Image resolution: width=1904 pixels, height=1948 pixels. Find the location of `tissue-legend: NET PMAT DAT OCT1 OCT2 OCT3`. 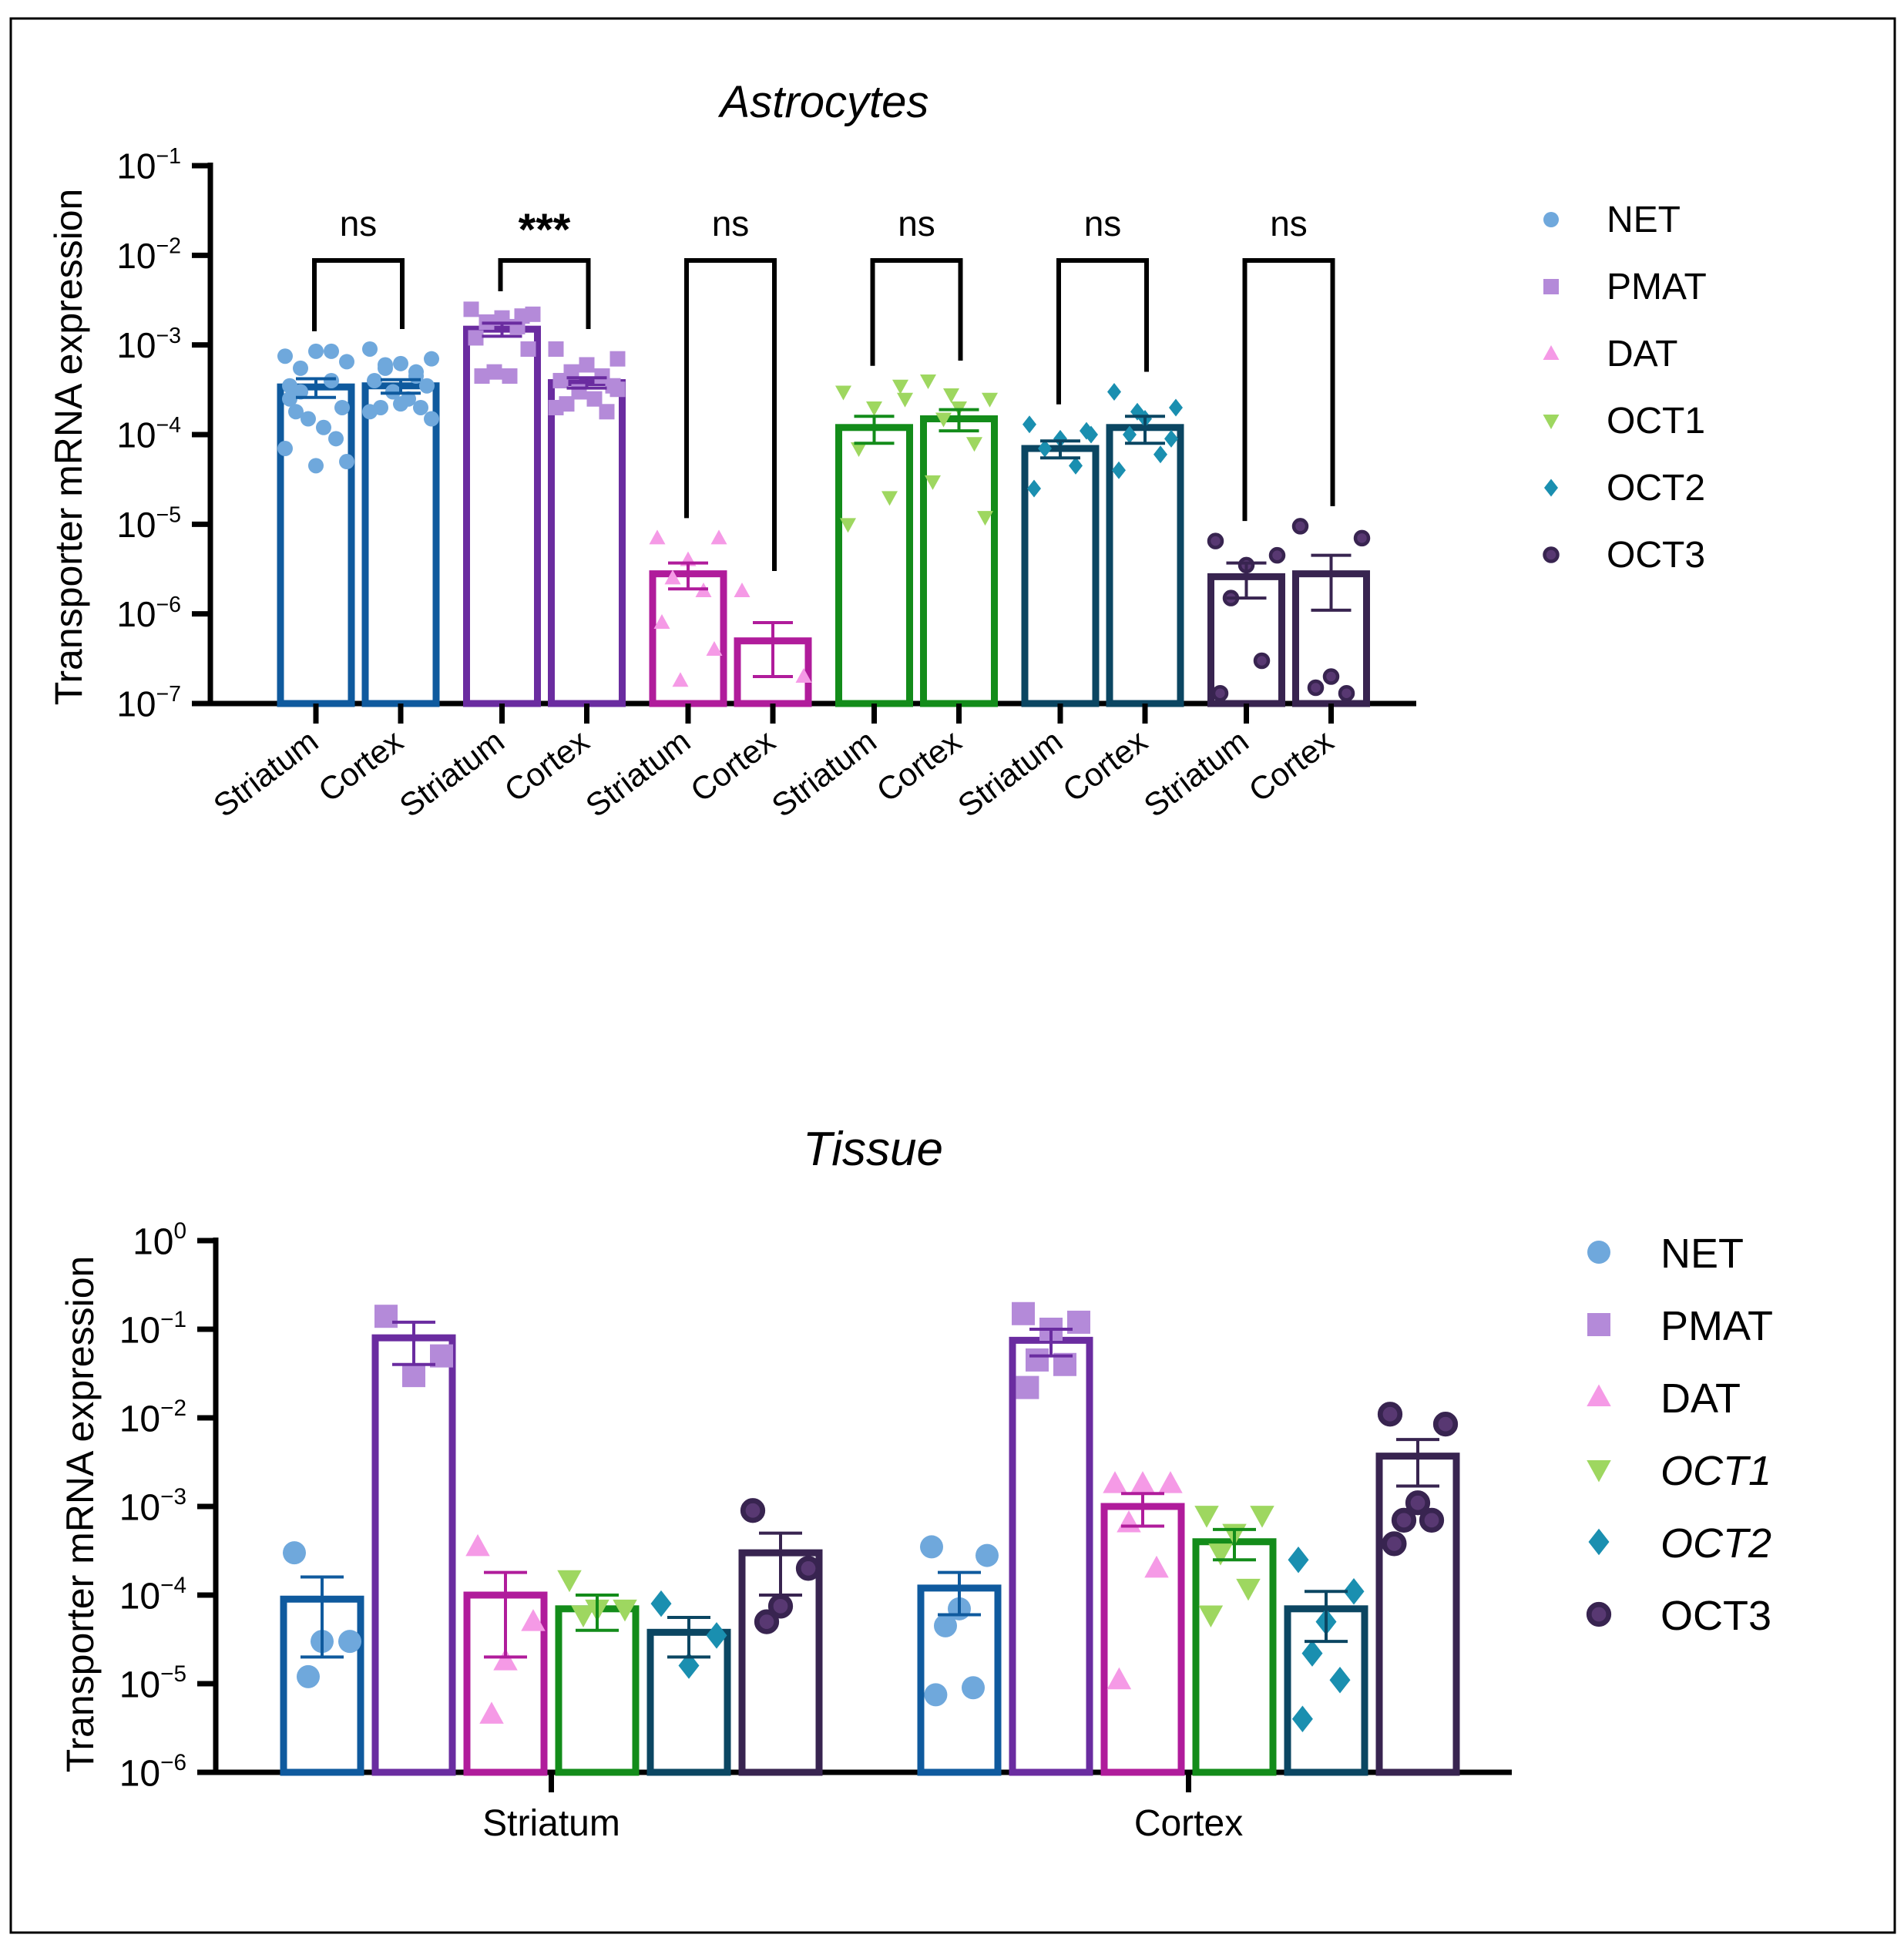

tissue-legend: NET PMAT DAT OCT1 OCT2 OCT3 is located at coordinates (1679, 1435).